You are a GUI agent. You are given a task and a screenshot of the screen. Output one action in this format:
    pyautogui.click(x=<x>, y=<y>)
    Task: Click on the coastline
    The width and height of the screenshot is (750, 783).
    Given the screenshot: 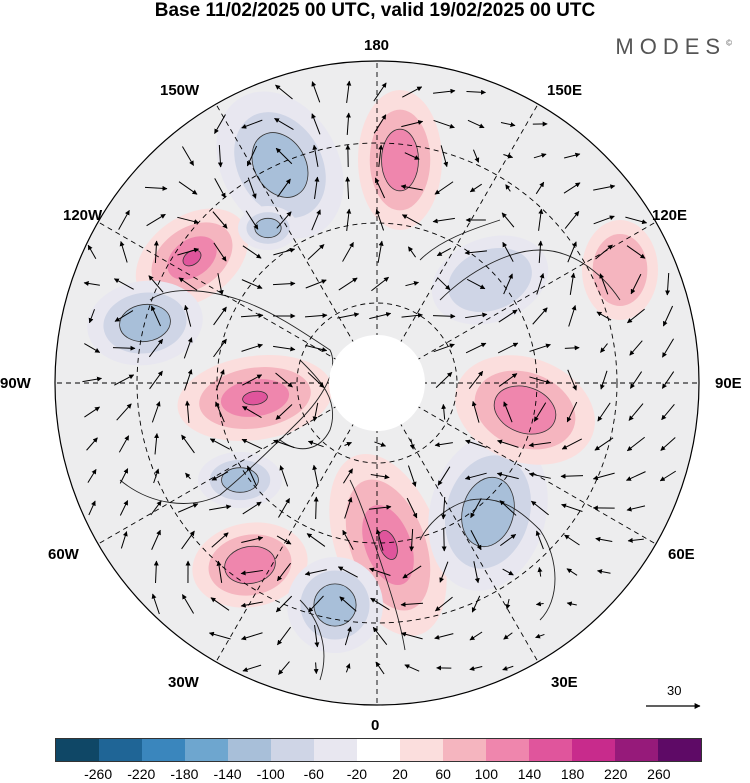 What is the action you would take?
    pyautogui.click(x=312, y=640)
    